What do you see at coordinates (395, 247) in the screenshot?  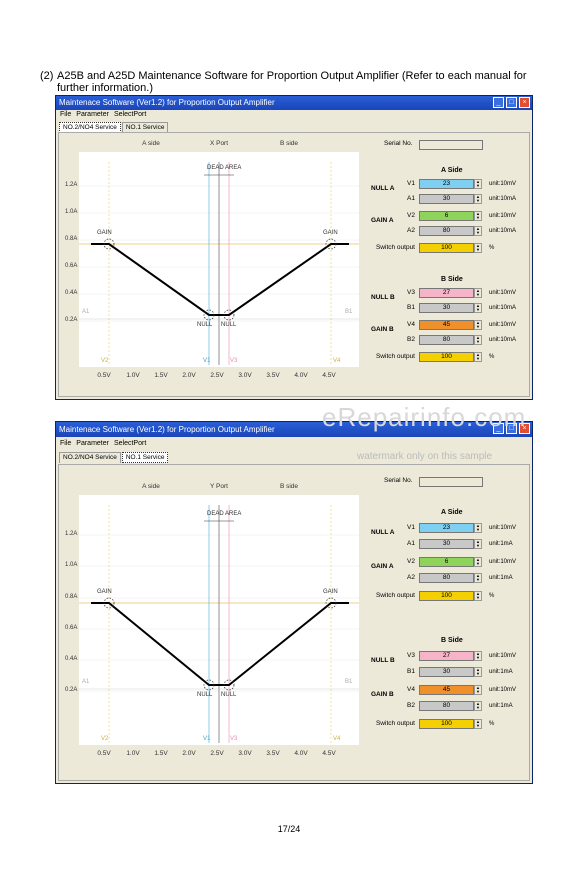 I see `switch-output-label: Switch output` at bounding box center [395, 247].